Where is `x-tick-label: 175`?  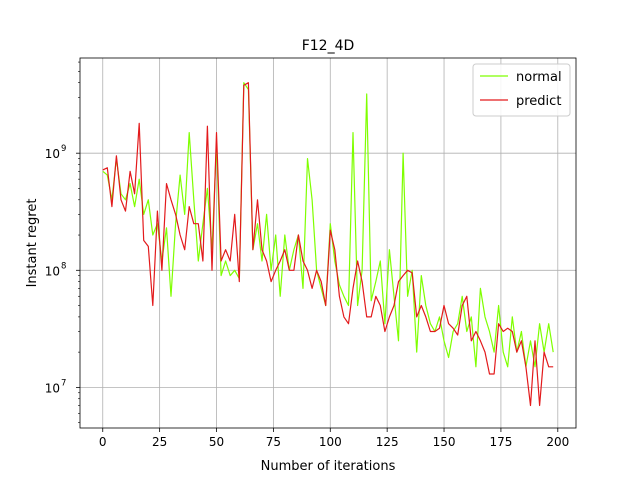 x-tick-label: 175 is located at coordinates (500, 442).